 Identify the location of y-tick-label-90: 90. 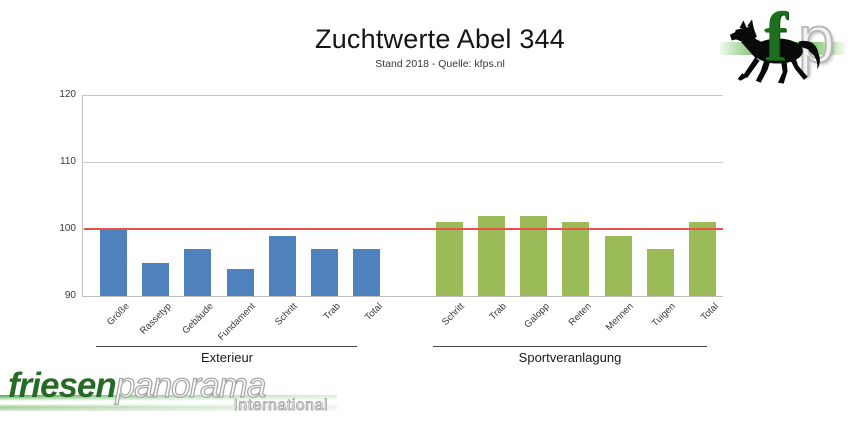
(70, 295).